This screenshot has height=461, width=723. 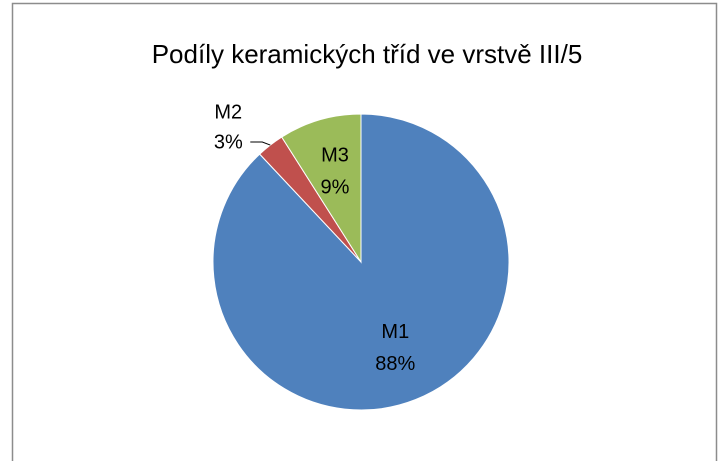 What do you see at coordinates (335, 188) in the screenshot?
I see `data-label-value: 9%` at bounding box center [335, 188].